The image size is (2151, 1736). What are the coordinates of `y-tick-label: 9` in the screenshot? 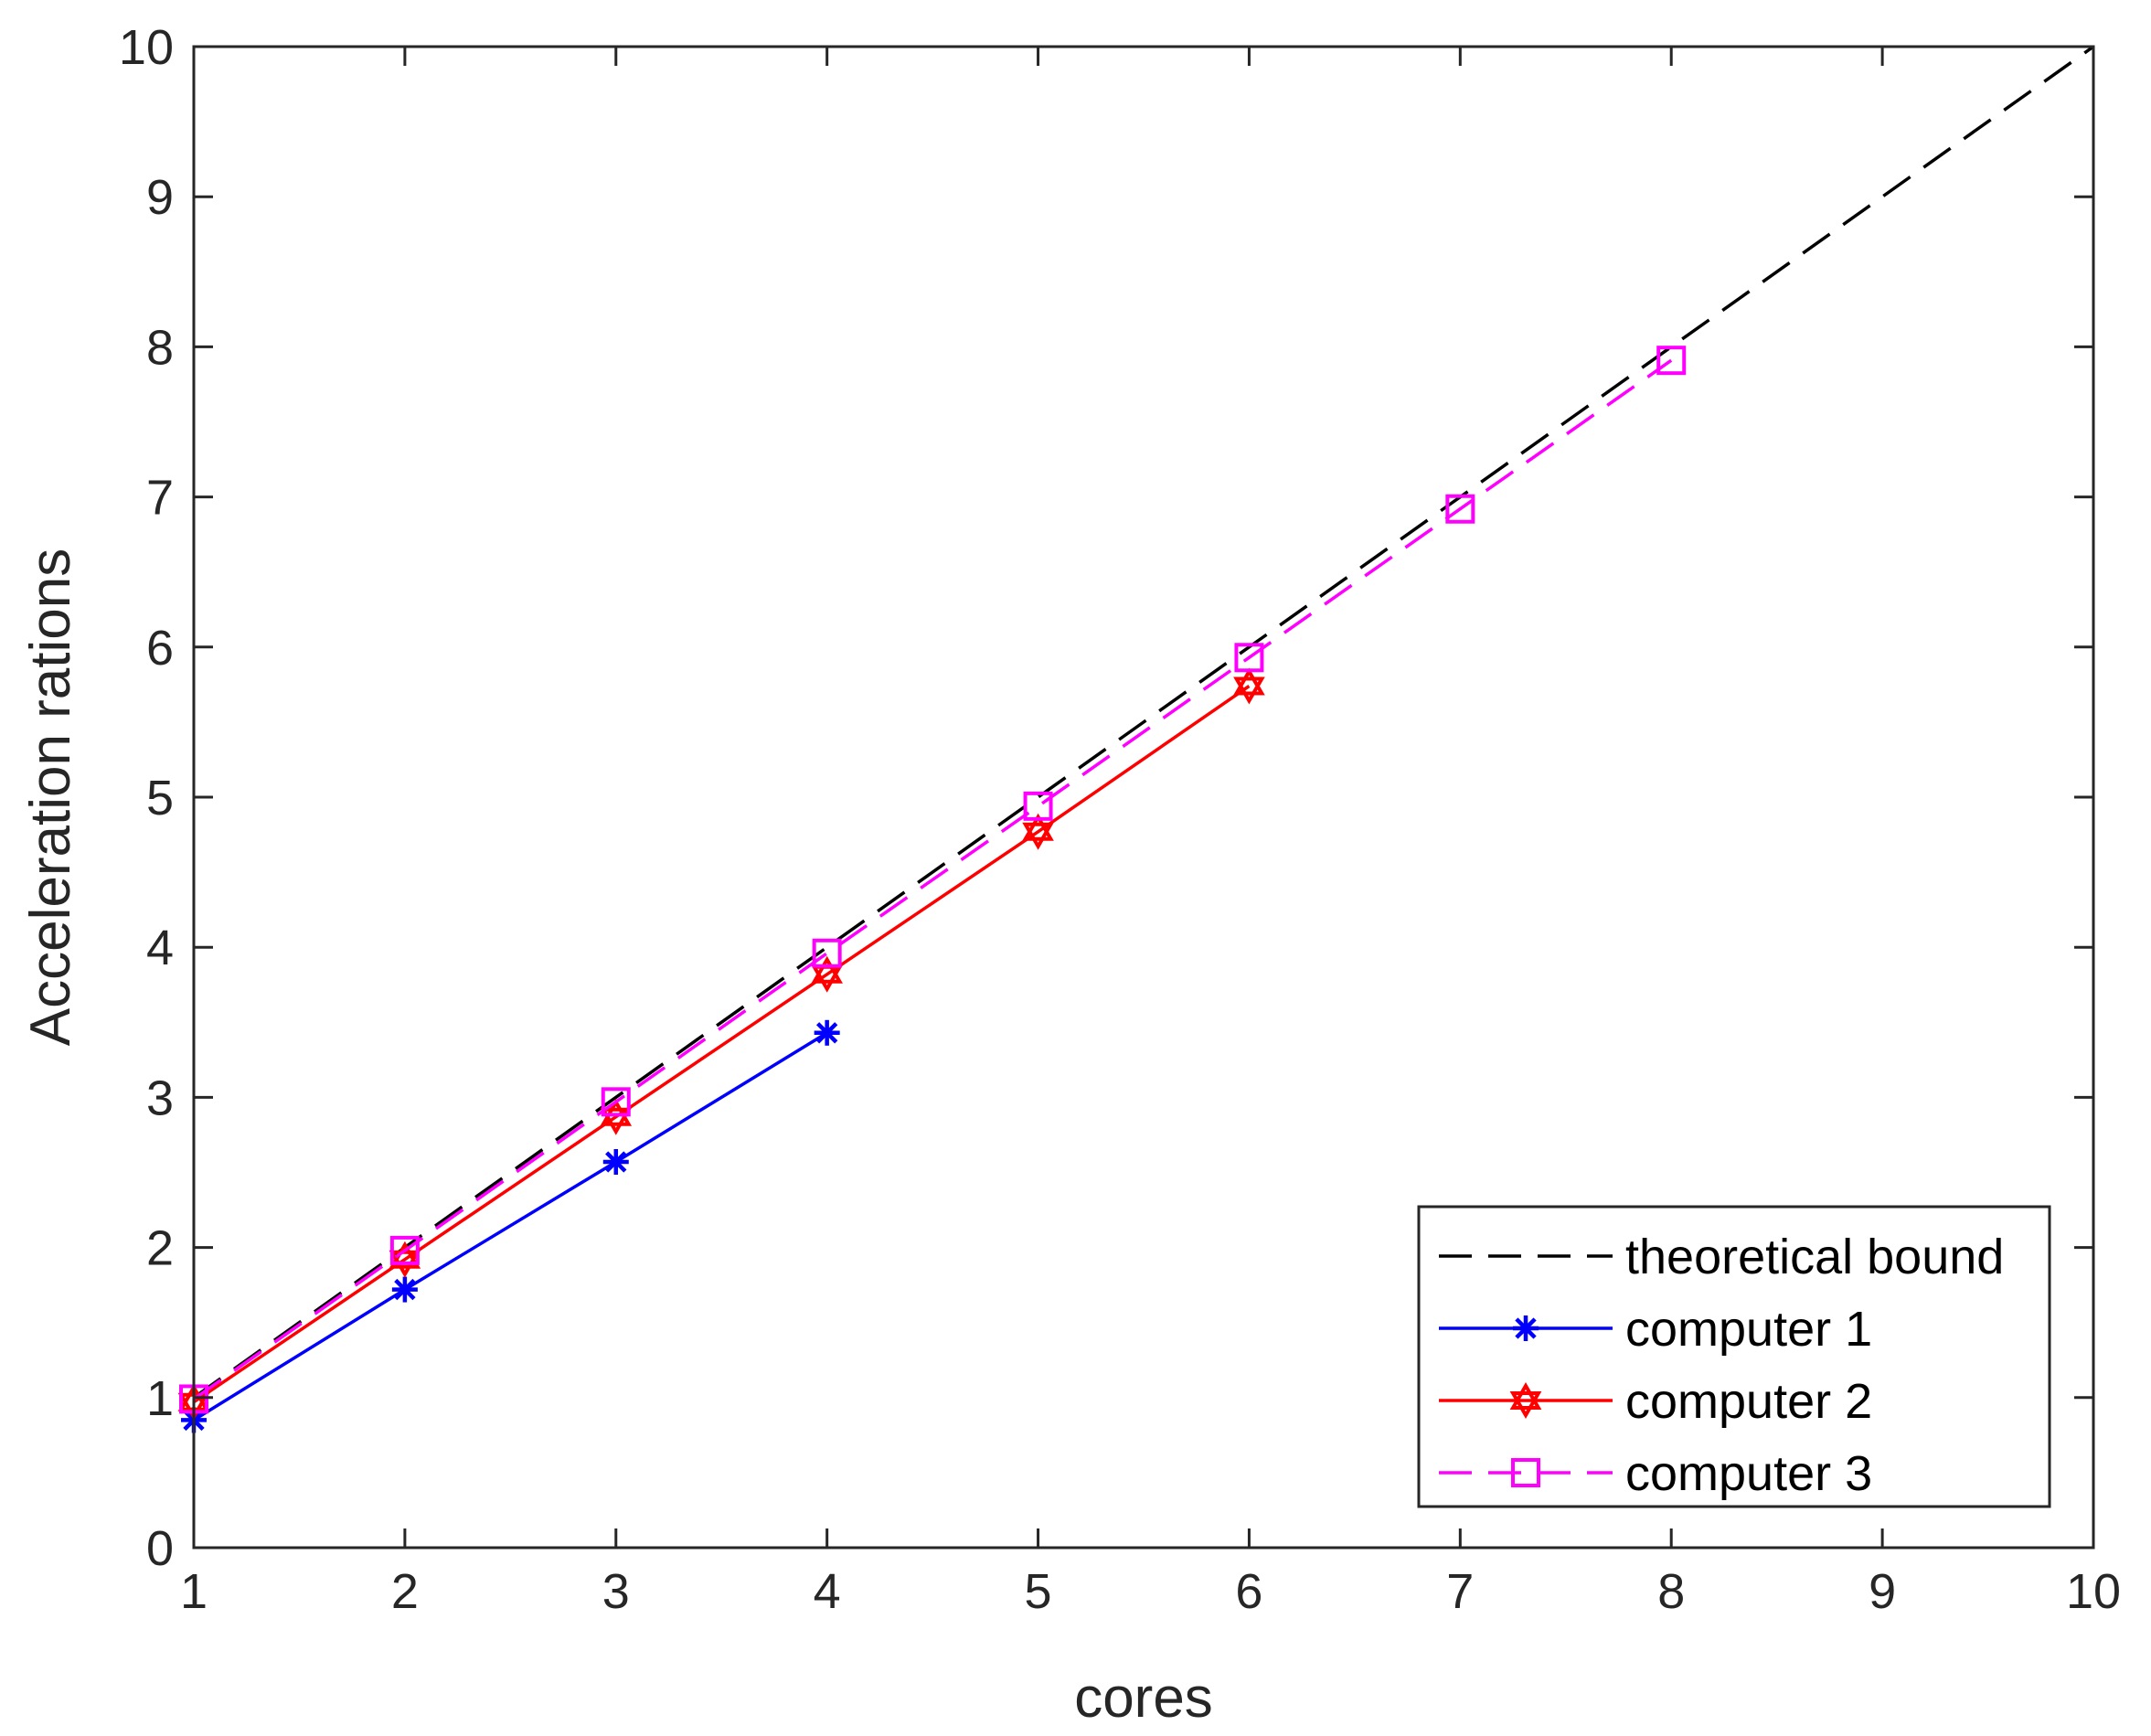 It's located at (160, 197).